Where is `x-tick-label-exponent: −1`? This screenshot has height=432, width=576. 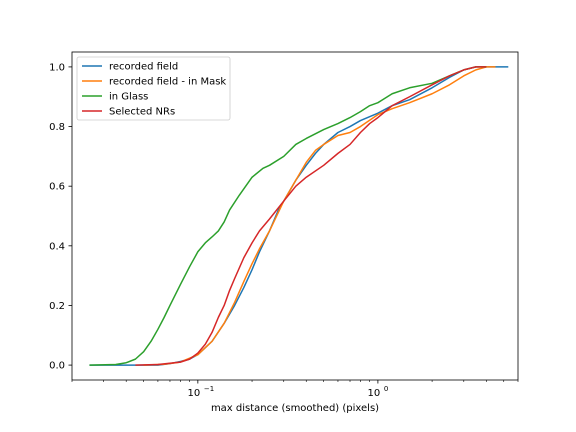
x-tick-label-exponent: −1 is located at coordinates (209, 389).